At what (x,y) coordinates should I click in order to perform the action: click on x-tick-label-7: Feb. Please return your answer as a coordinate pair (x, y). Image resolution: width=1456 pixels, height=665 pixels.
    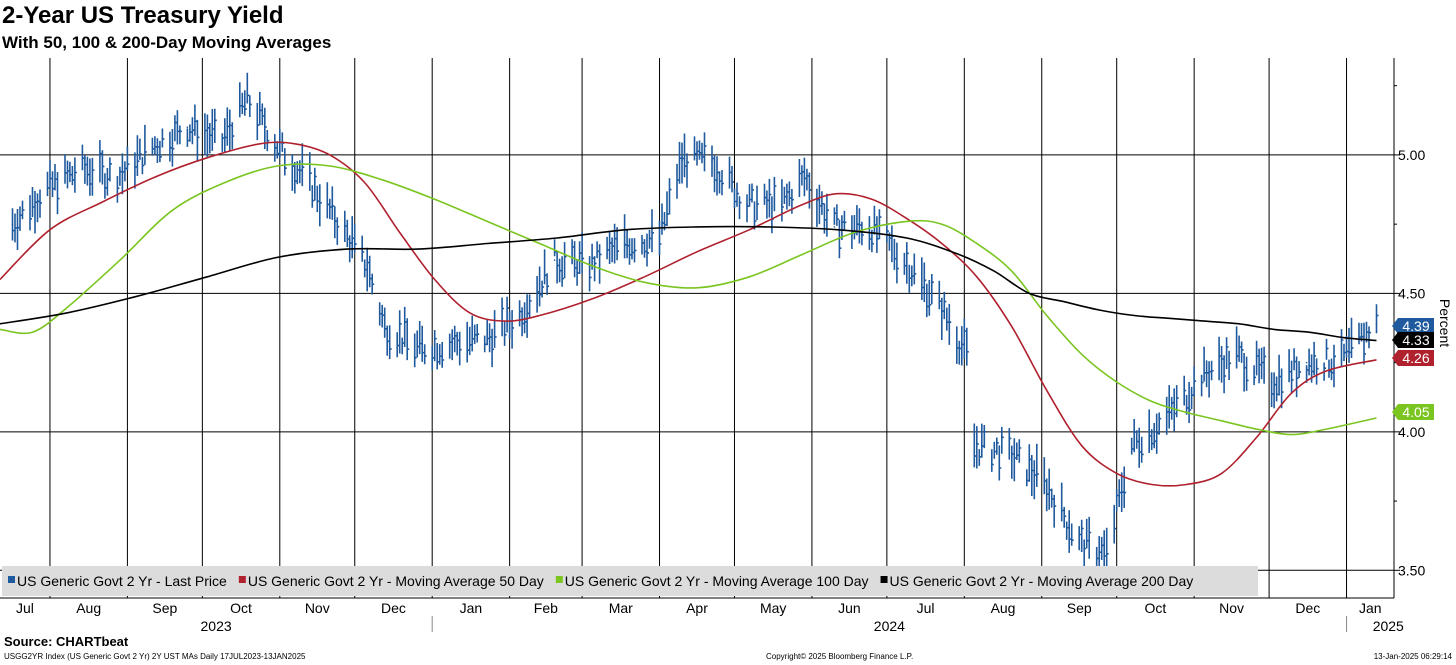
    Looking at the image, I should click on (546, 608).